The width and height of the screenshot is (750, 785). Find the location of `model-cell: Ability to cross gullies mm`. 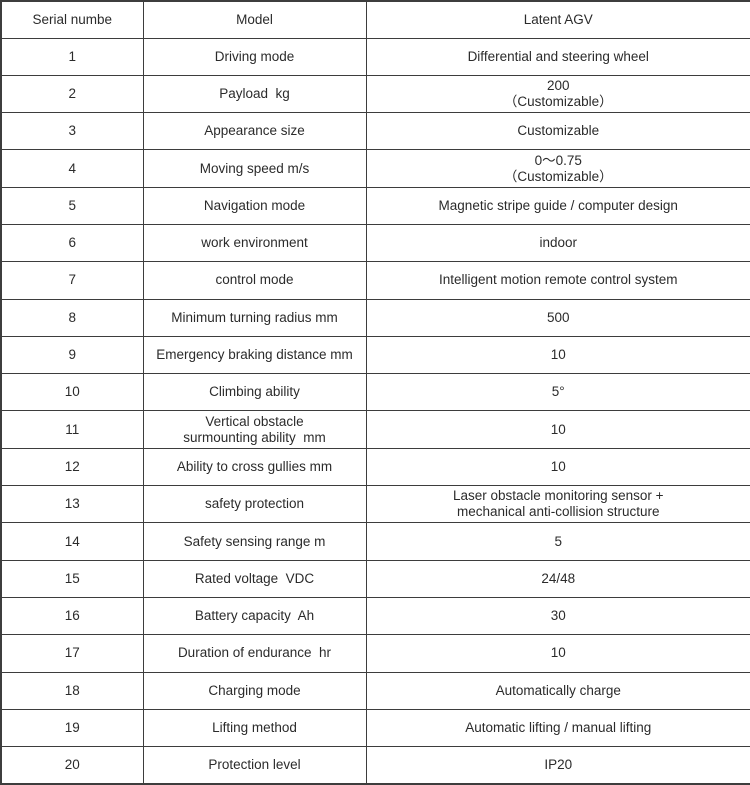

model-cell: Ability to cross gullies mm is located at coordinates (254, 467).